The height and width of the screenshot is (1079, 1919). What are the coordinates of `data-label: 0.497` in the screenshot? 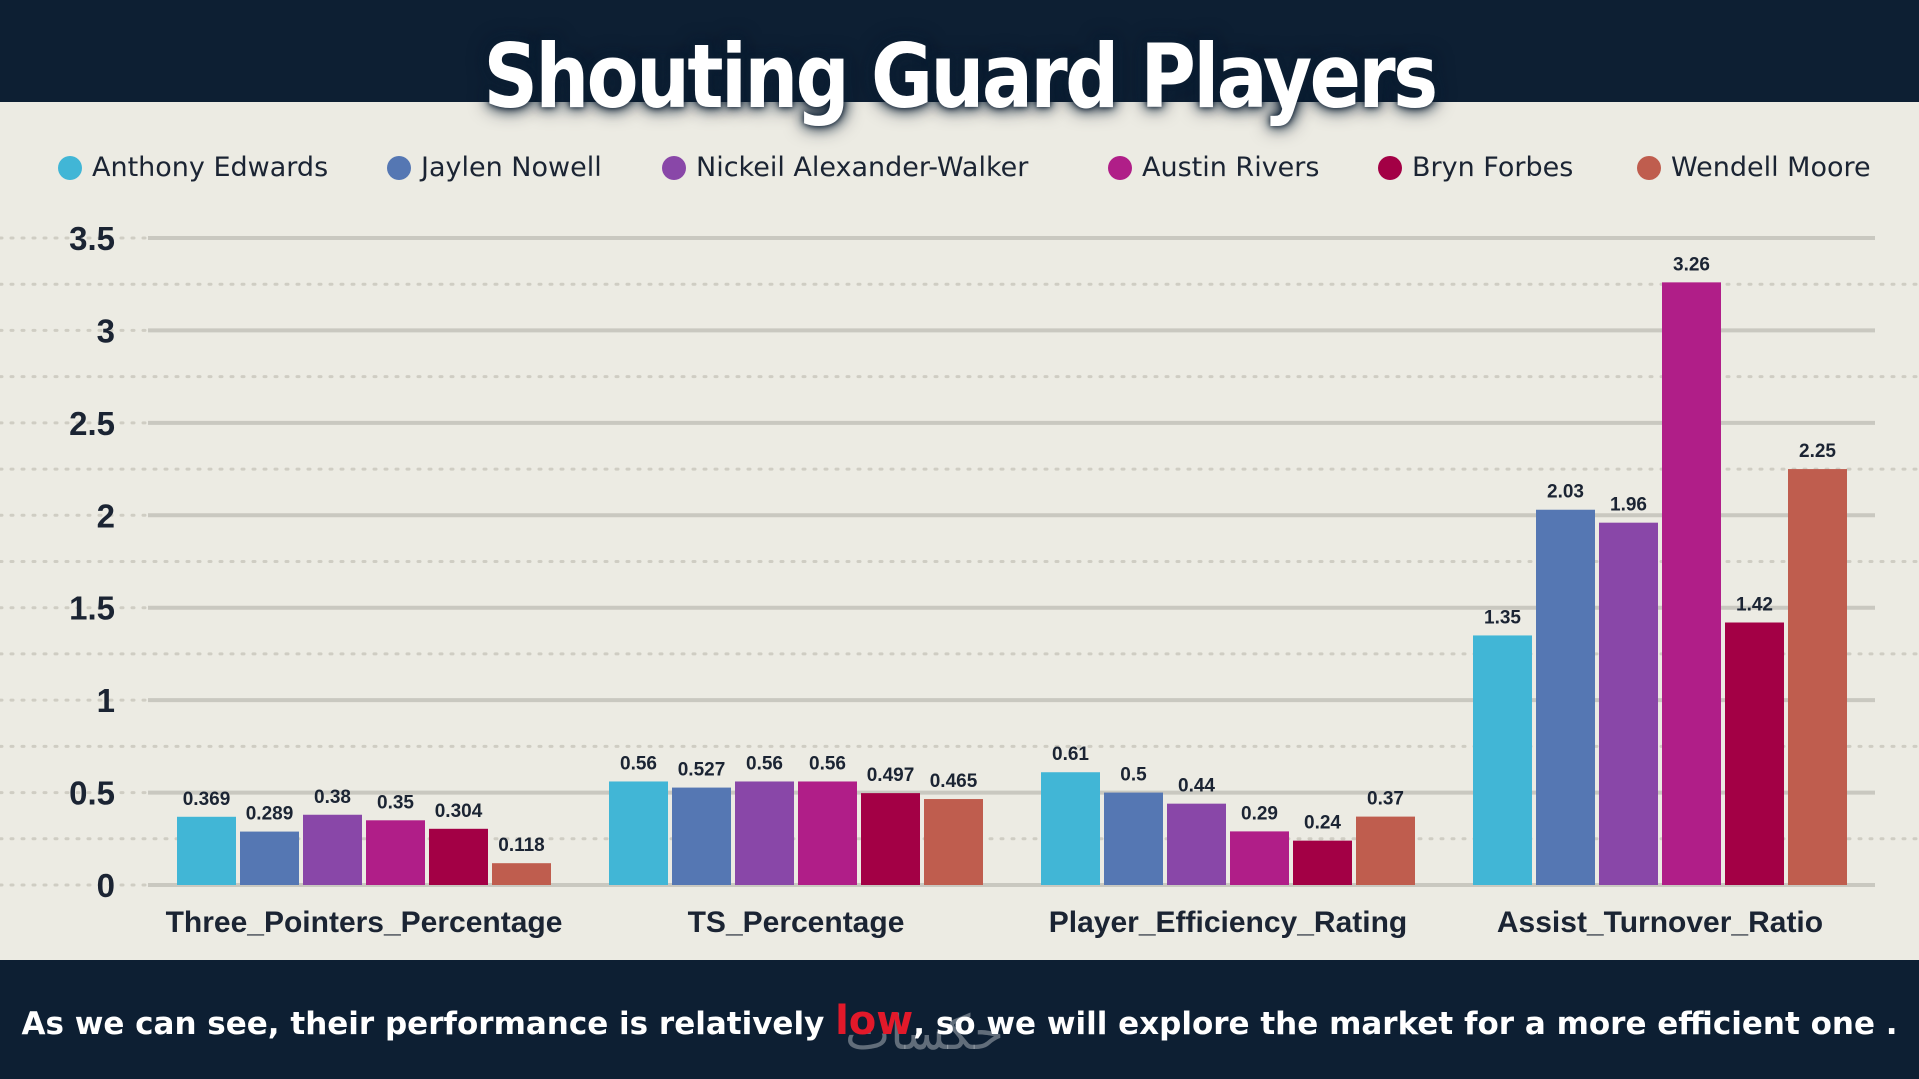 It's located at (891, 775).